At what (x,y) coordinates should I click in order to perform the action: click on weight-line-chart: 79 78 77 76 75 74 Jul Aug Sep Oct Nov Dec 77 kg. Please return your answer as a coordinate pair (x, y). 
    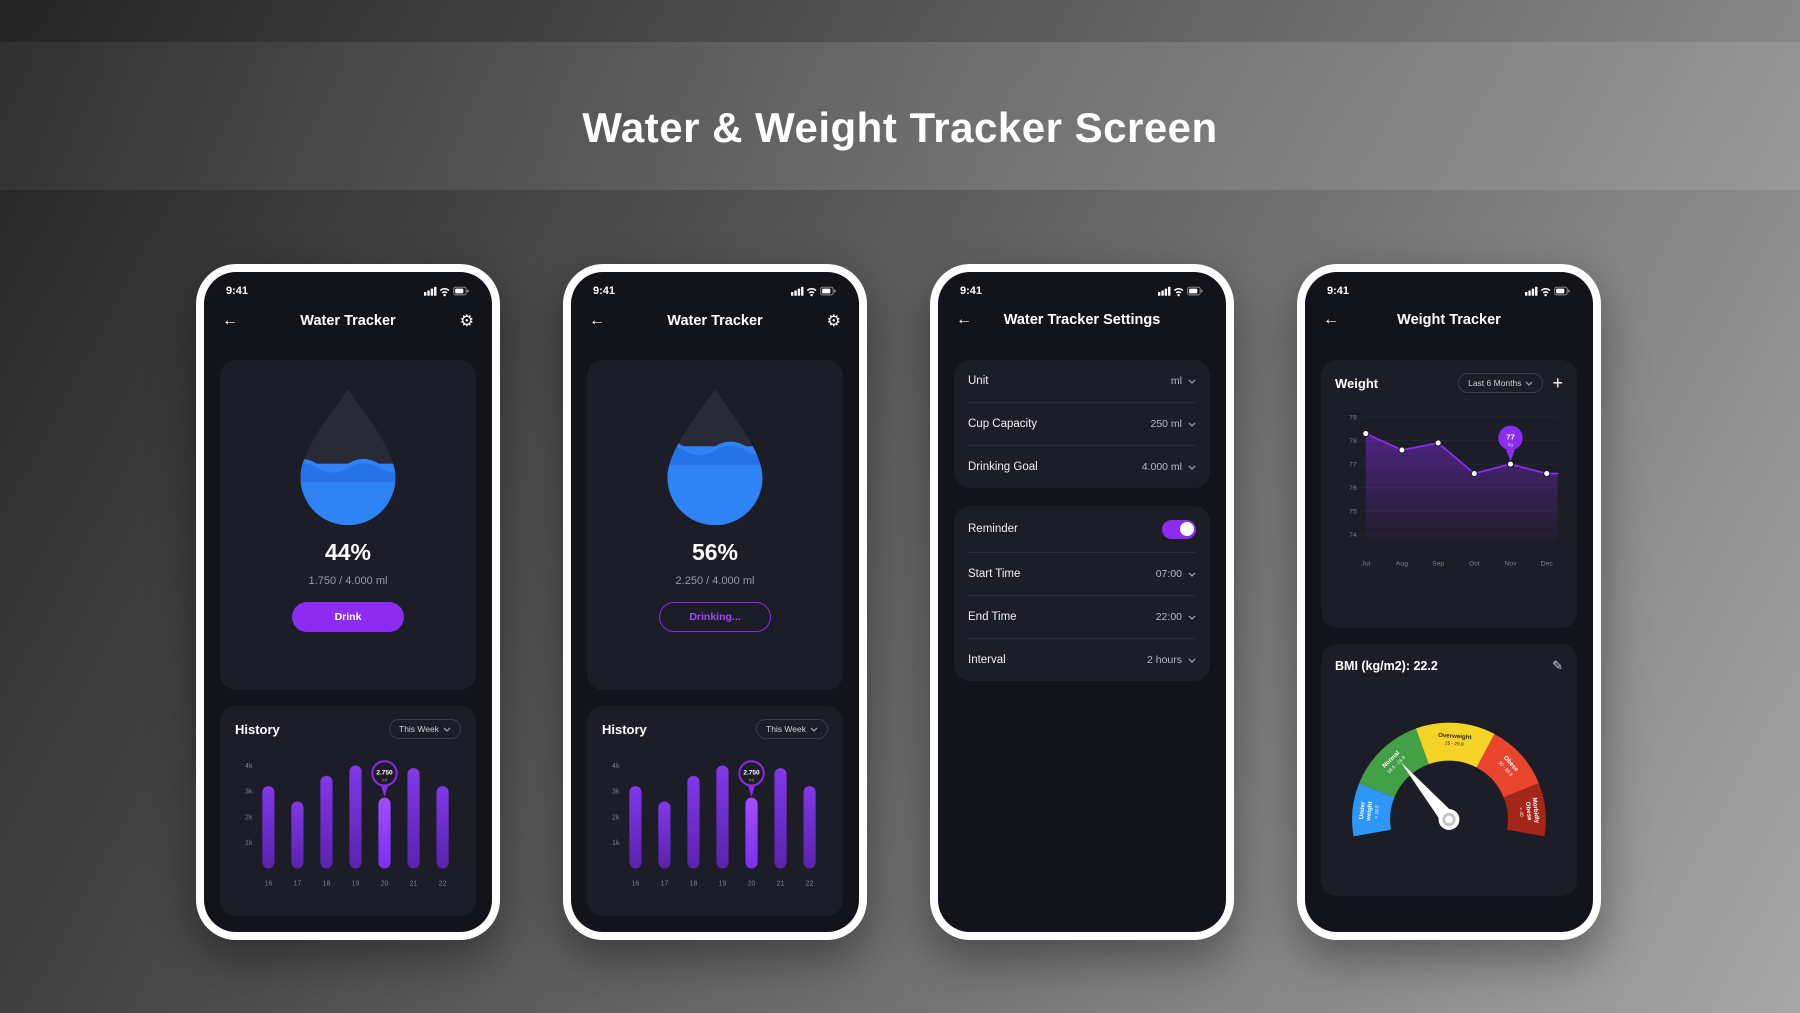
    Looking at the image, I should click on (1449, 489).